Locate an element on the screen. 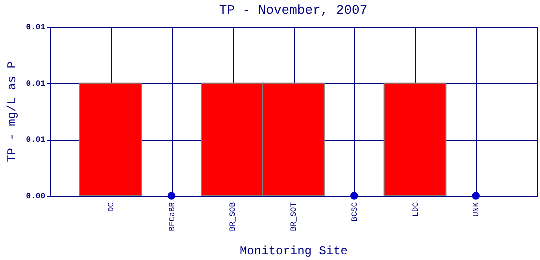 The width and height of the screenshot is (540, 260). x-tick-label: DC is located at coordinates (111, 207).